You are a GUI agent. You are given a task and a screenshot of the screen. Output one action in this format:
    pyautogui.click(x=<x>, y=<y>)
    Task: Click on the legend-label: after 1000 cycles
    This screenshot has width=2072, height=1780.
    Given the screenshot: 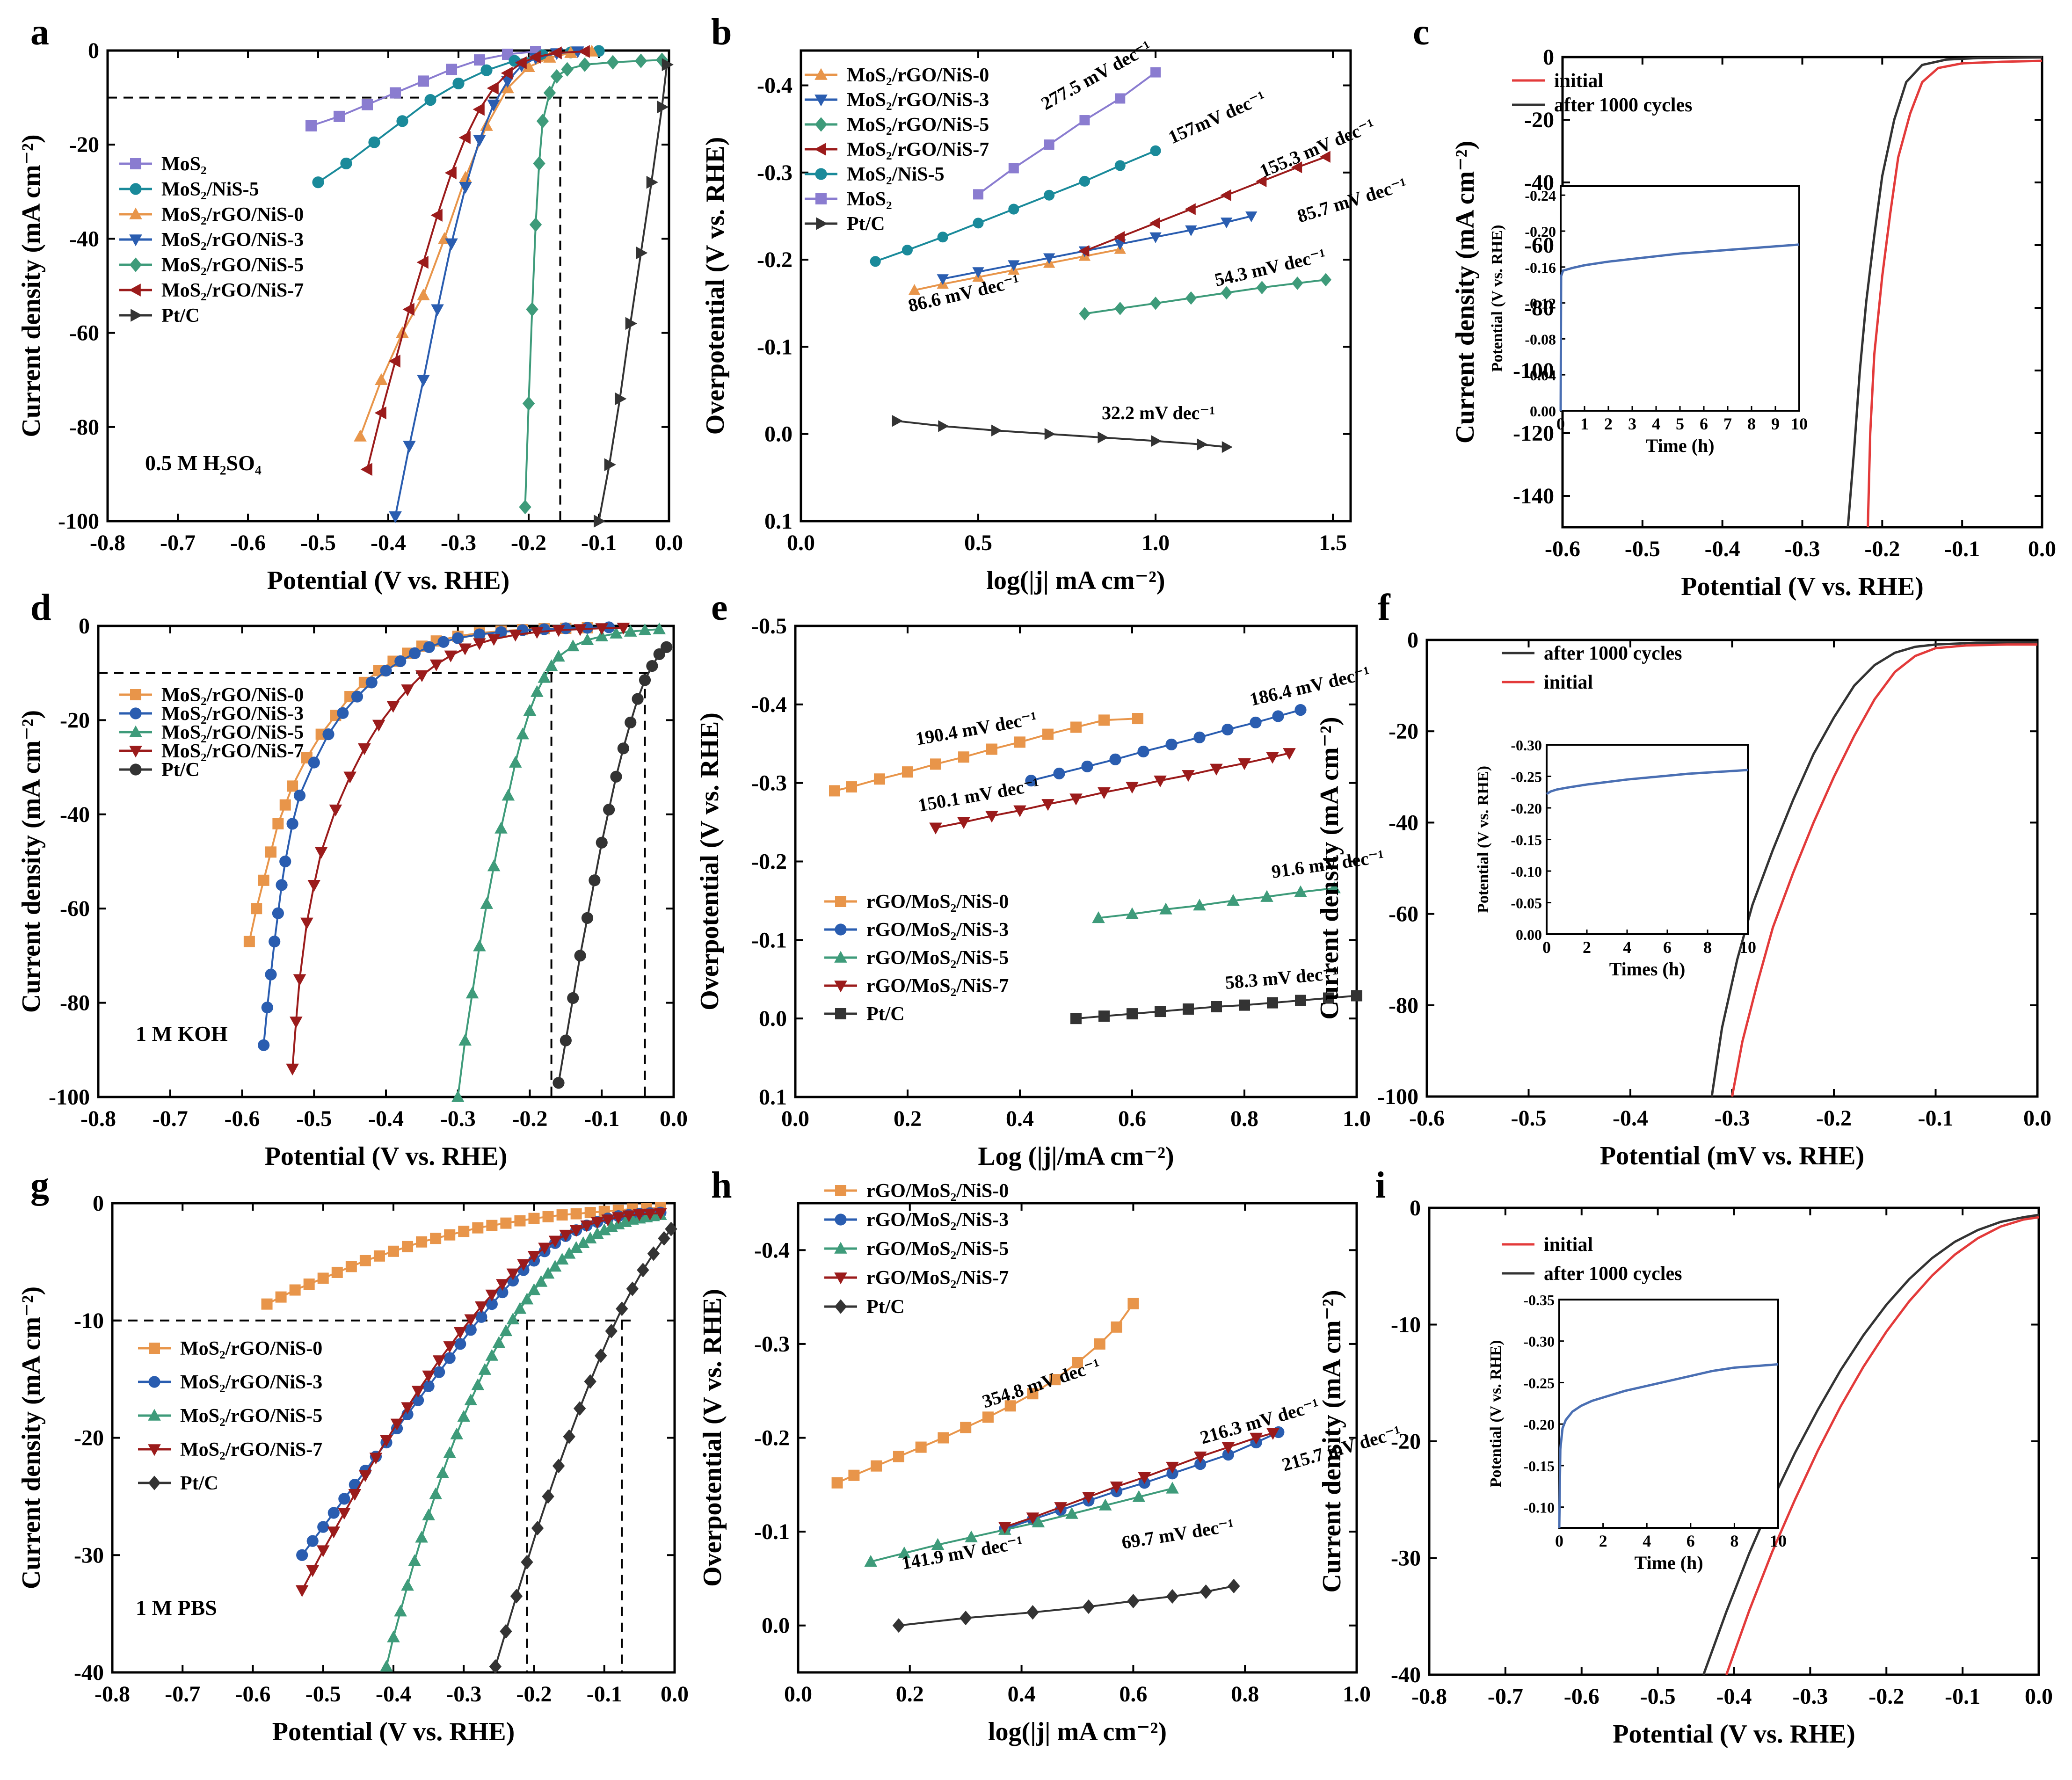 What is the action you would take?
    pyautogui.click(x=1623, y=105)
    